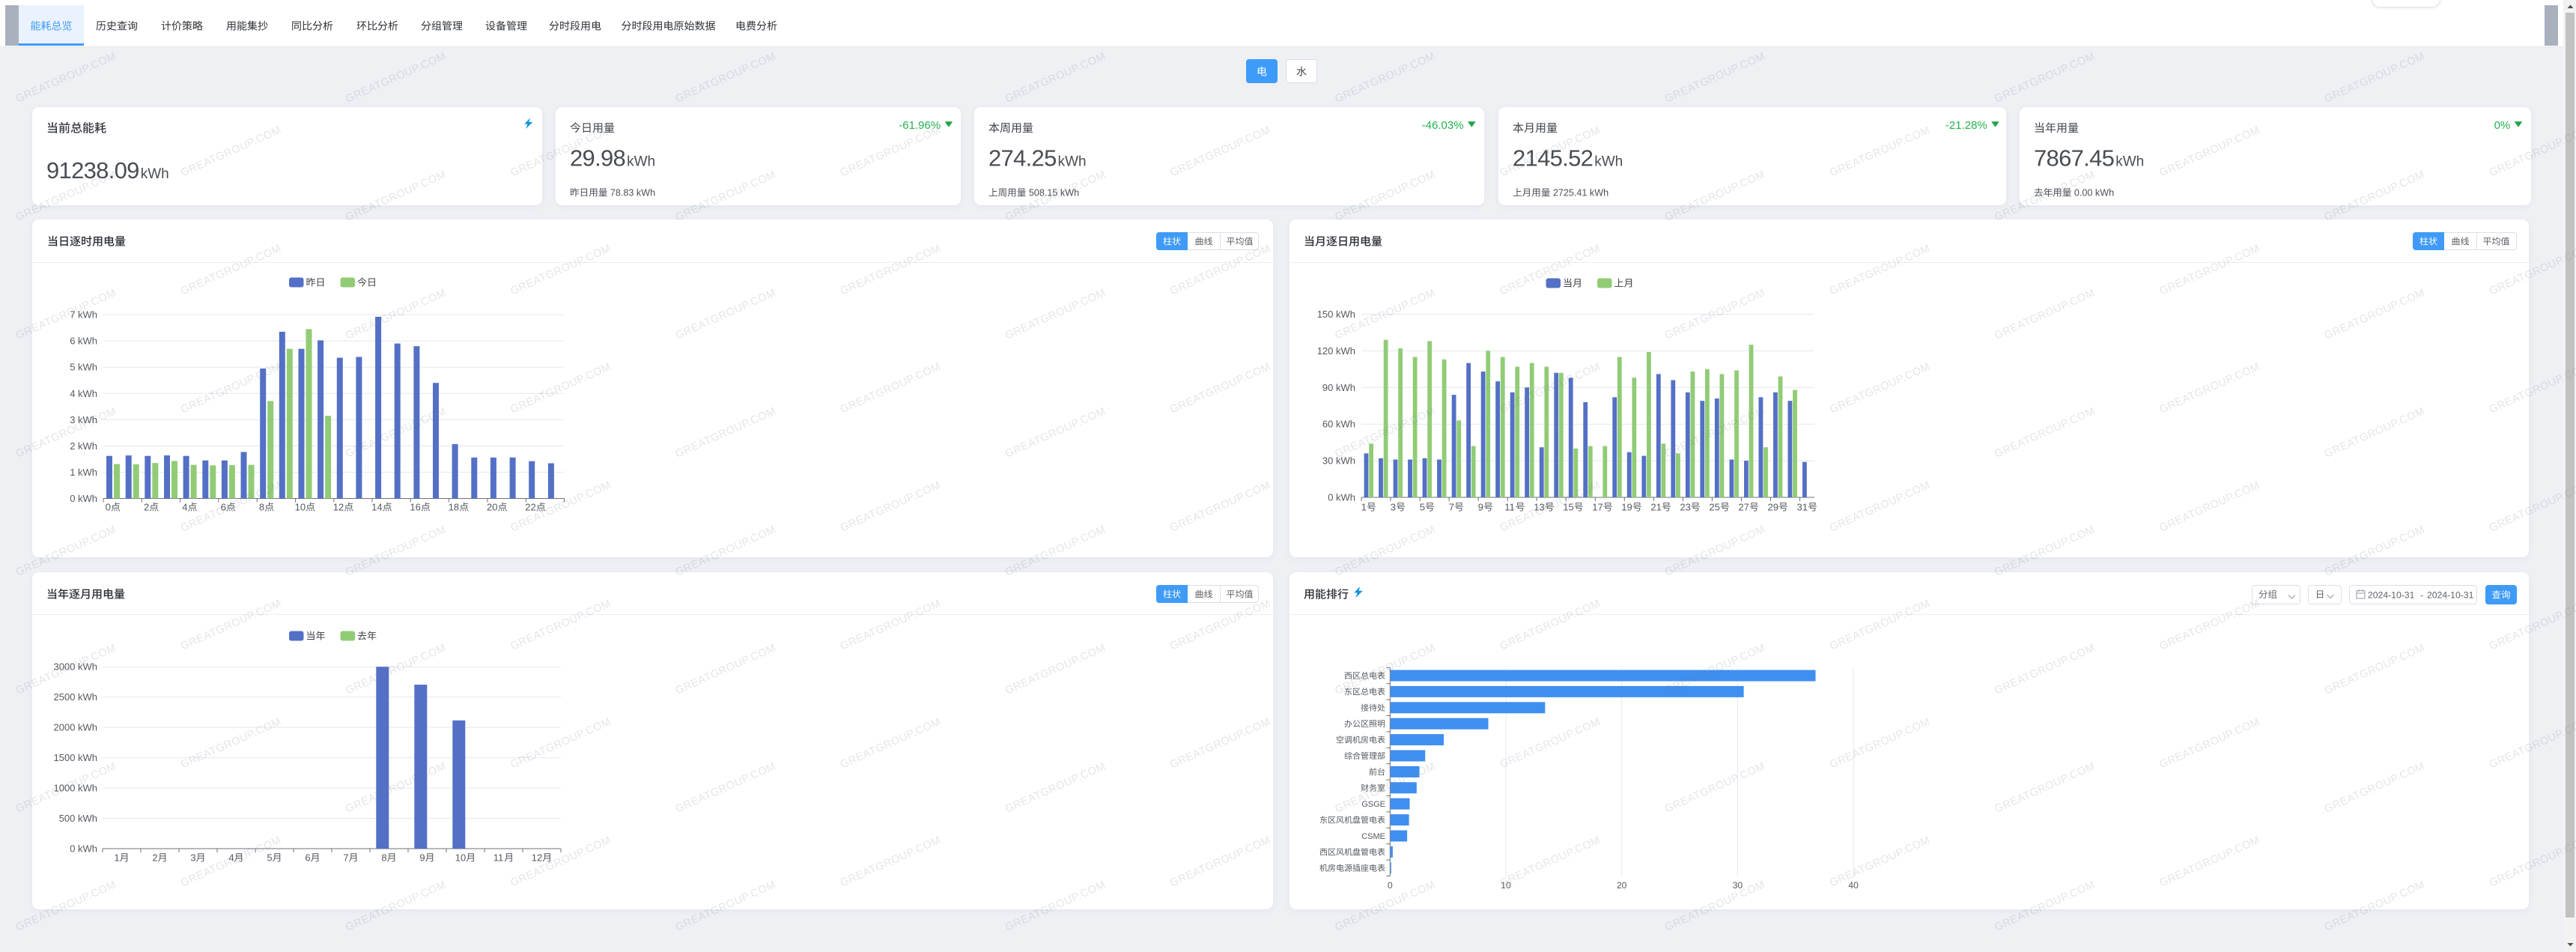 This screenshot has width=2576, height=952. I want to click on svg-text: 25, so click(1714, 507).